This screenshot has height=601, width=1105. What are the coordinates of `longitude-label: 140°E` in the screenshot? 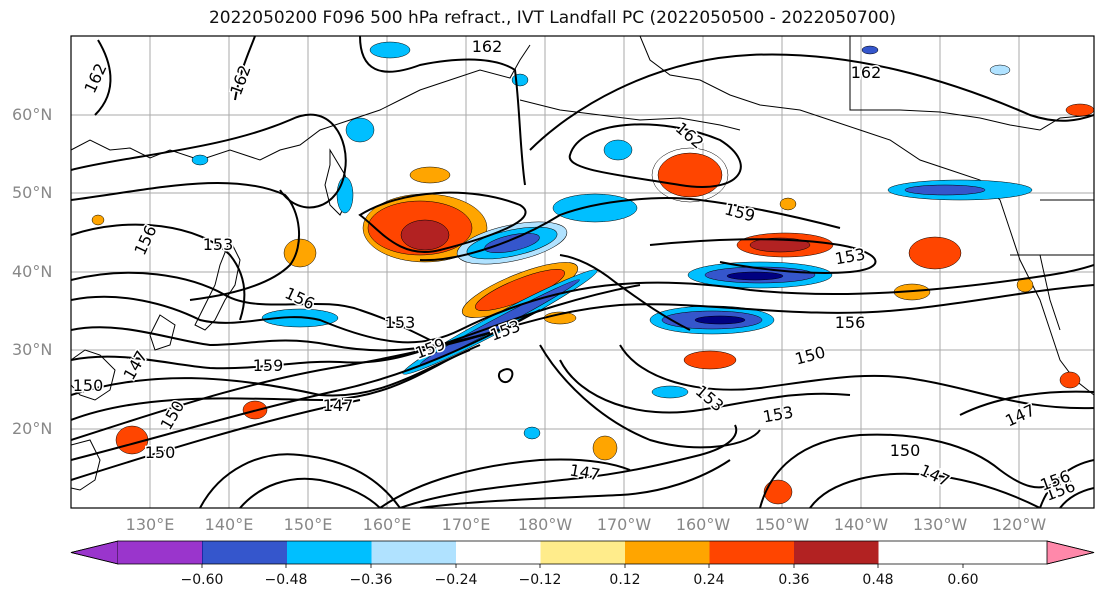 It's located at (229, 524).